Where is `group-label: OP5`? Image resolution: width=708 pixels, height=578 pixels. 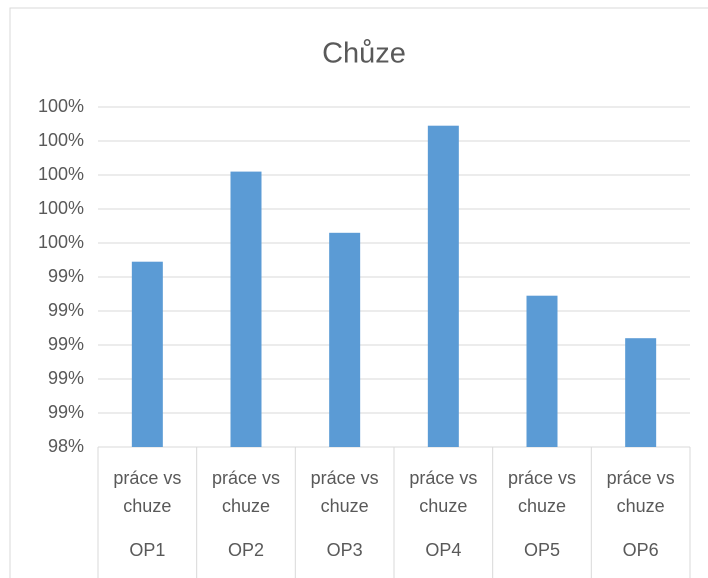
group-label: OP5 is located at coordinates (542, 550).